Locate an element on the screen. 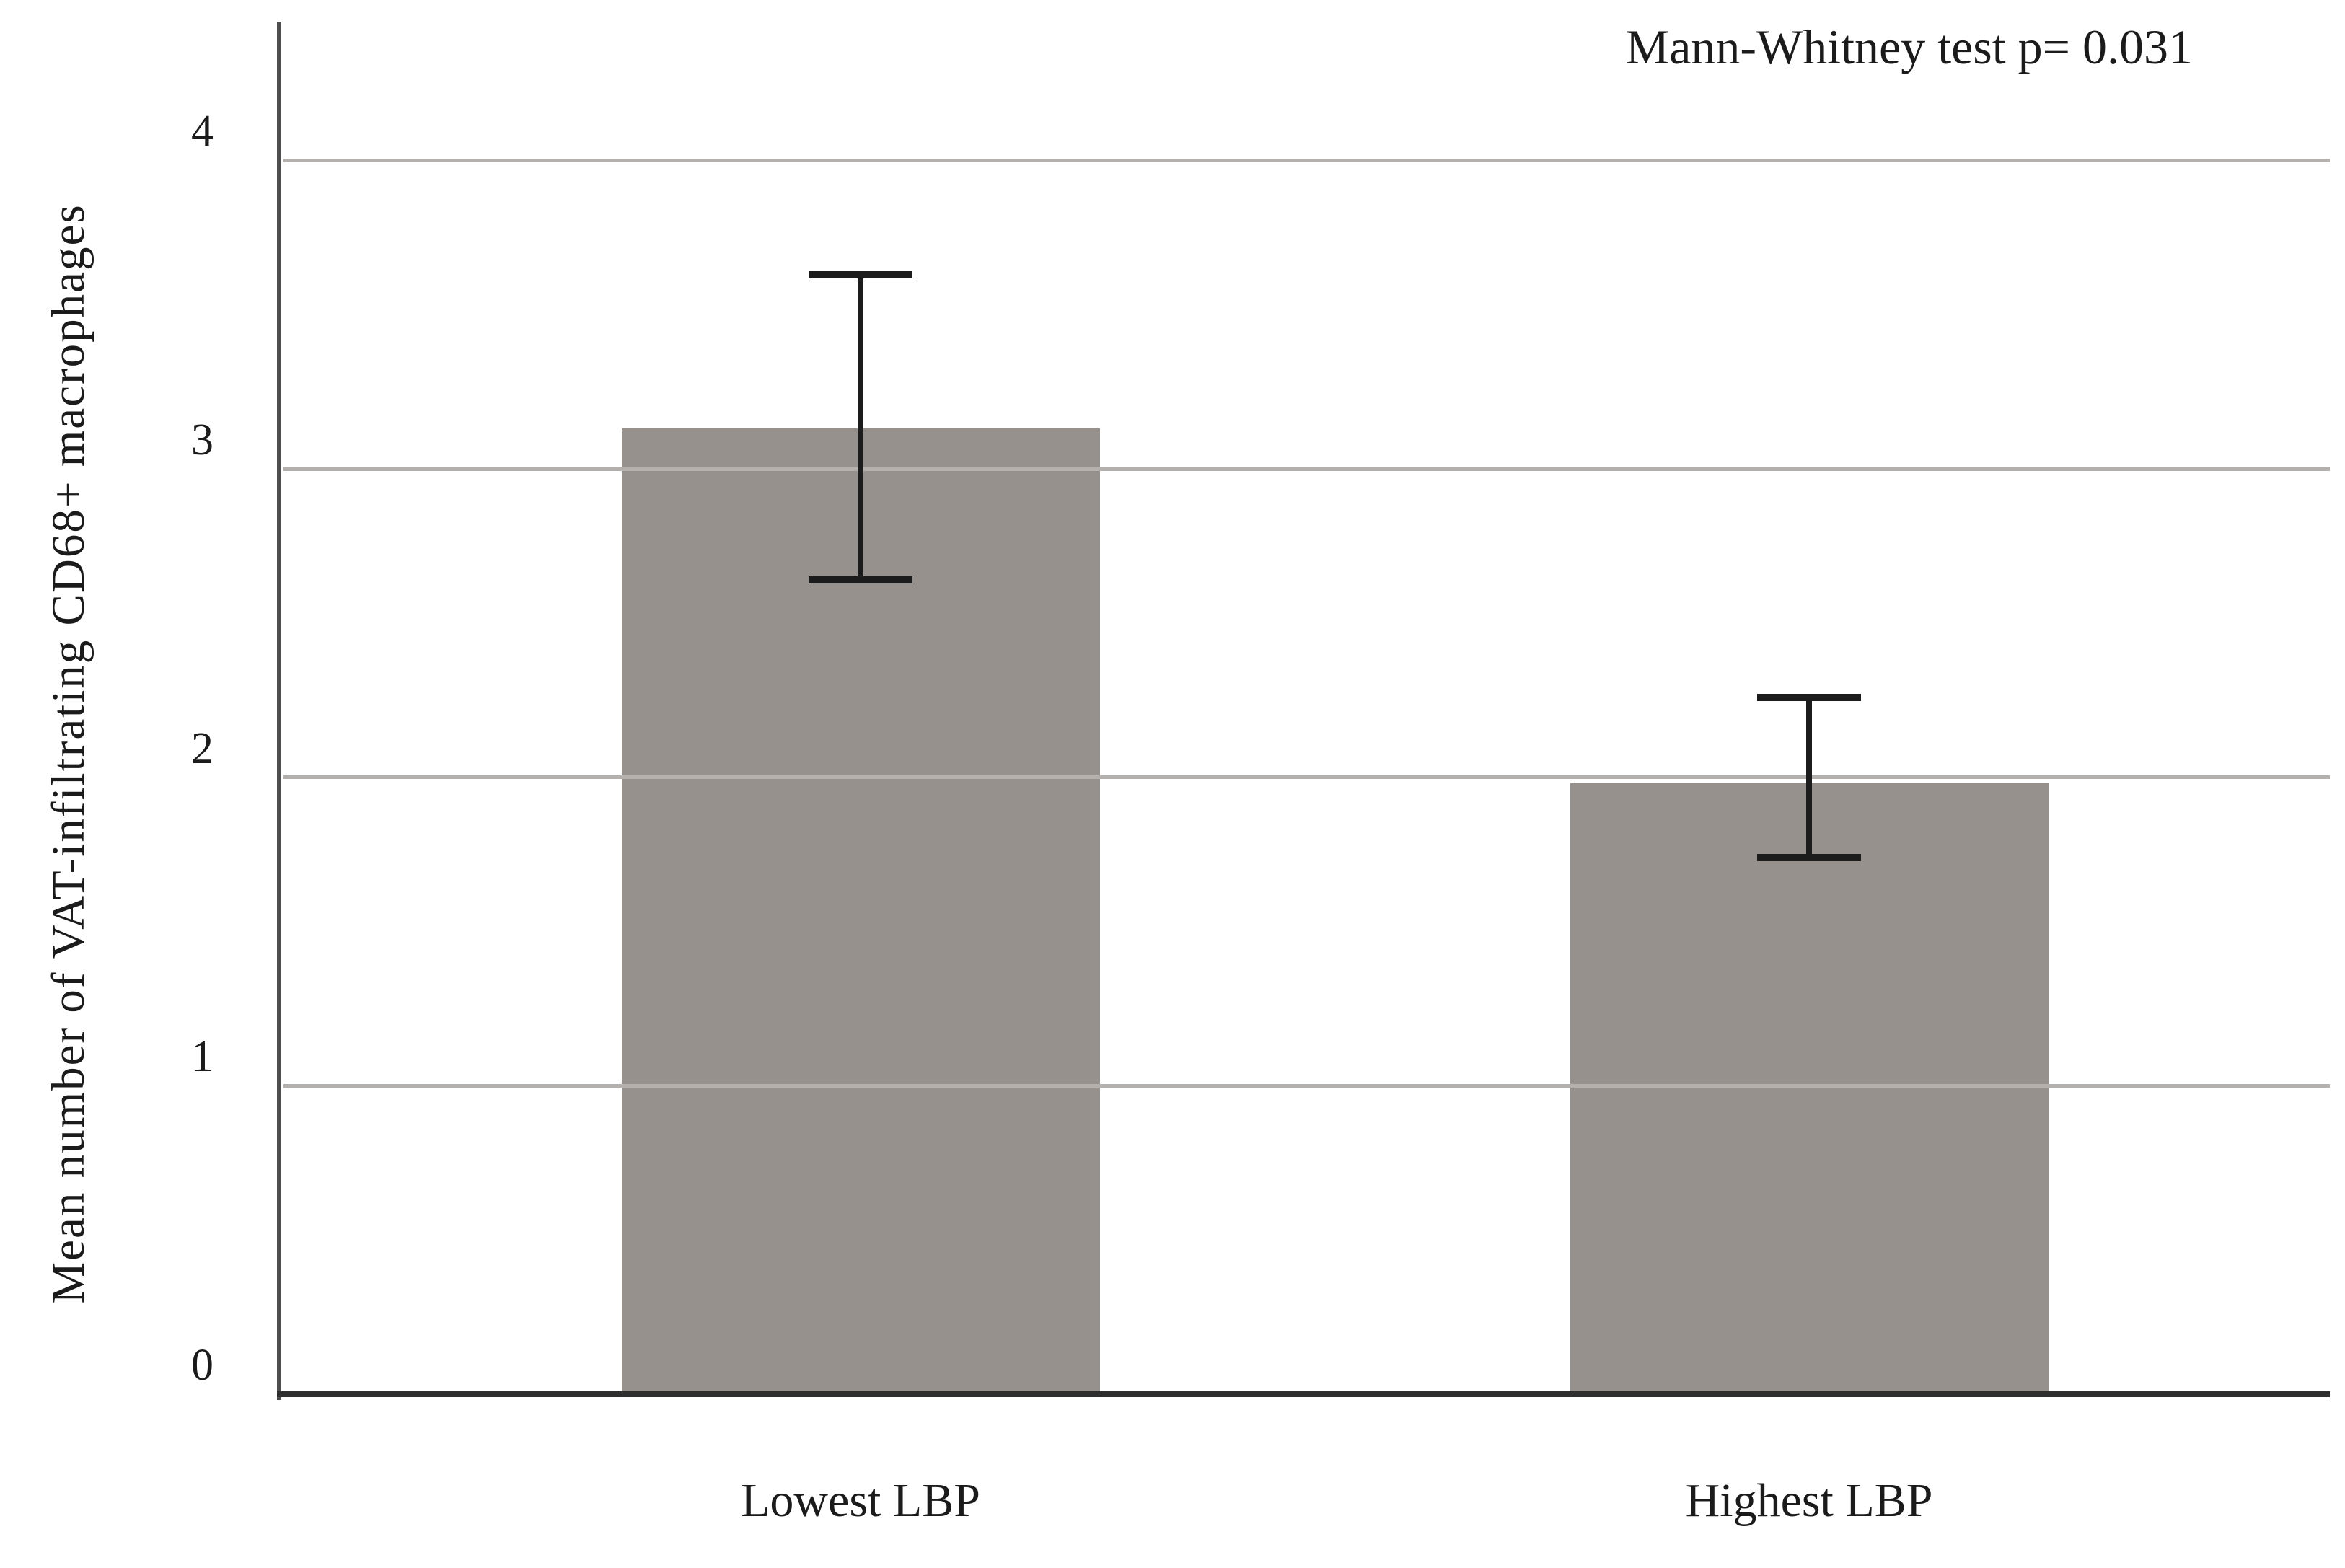 Image resolution: width=2345 pixels, height=1568 pixels. bar-highest-lbp is located at coordinates (1810, 1088).